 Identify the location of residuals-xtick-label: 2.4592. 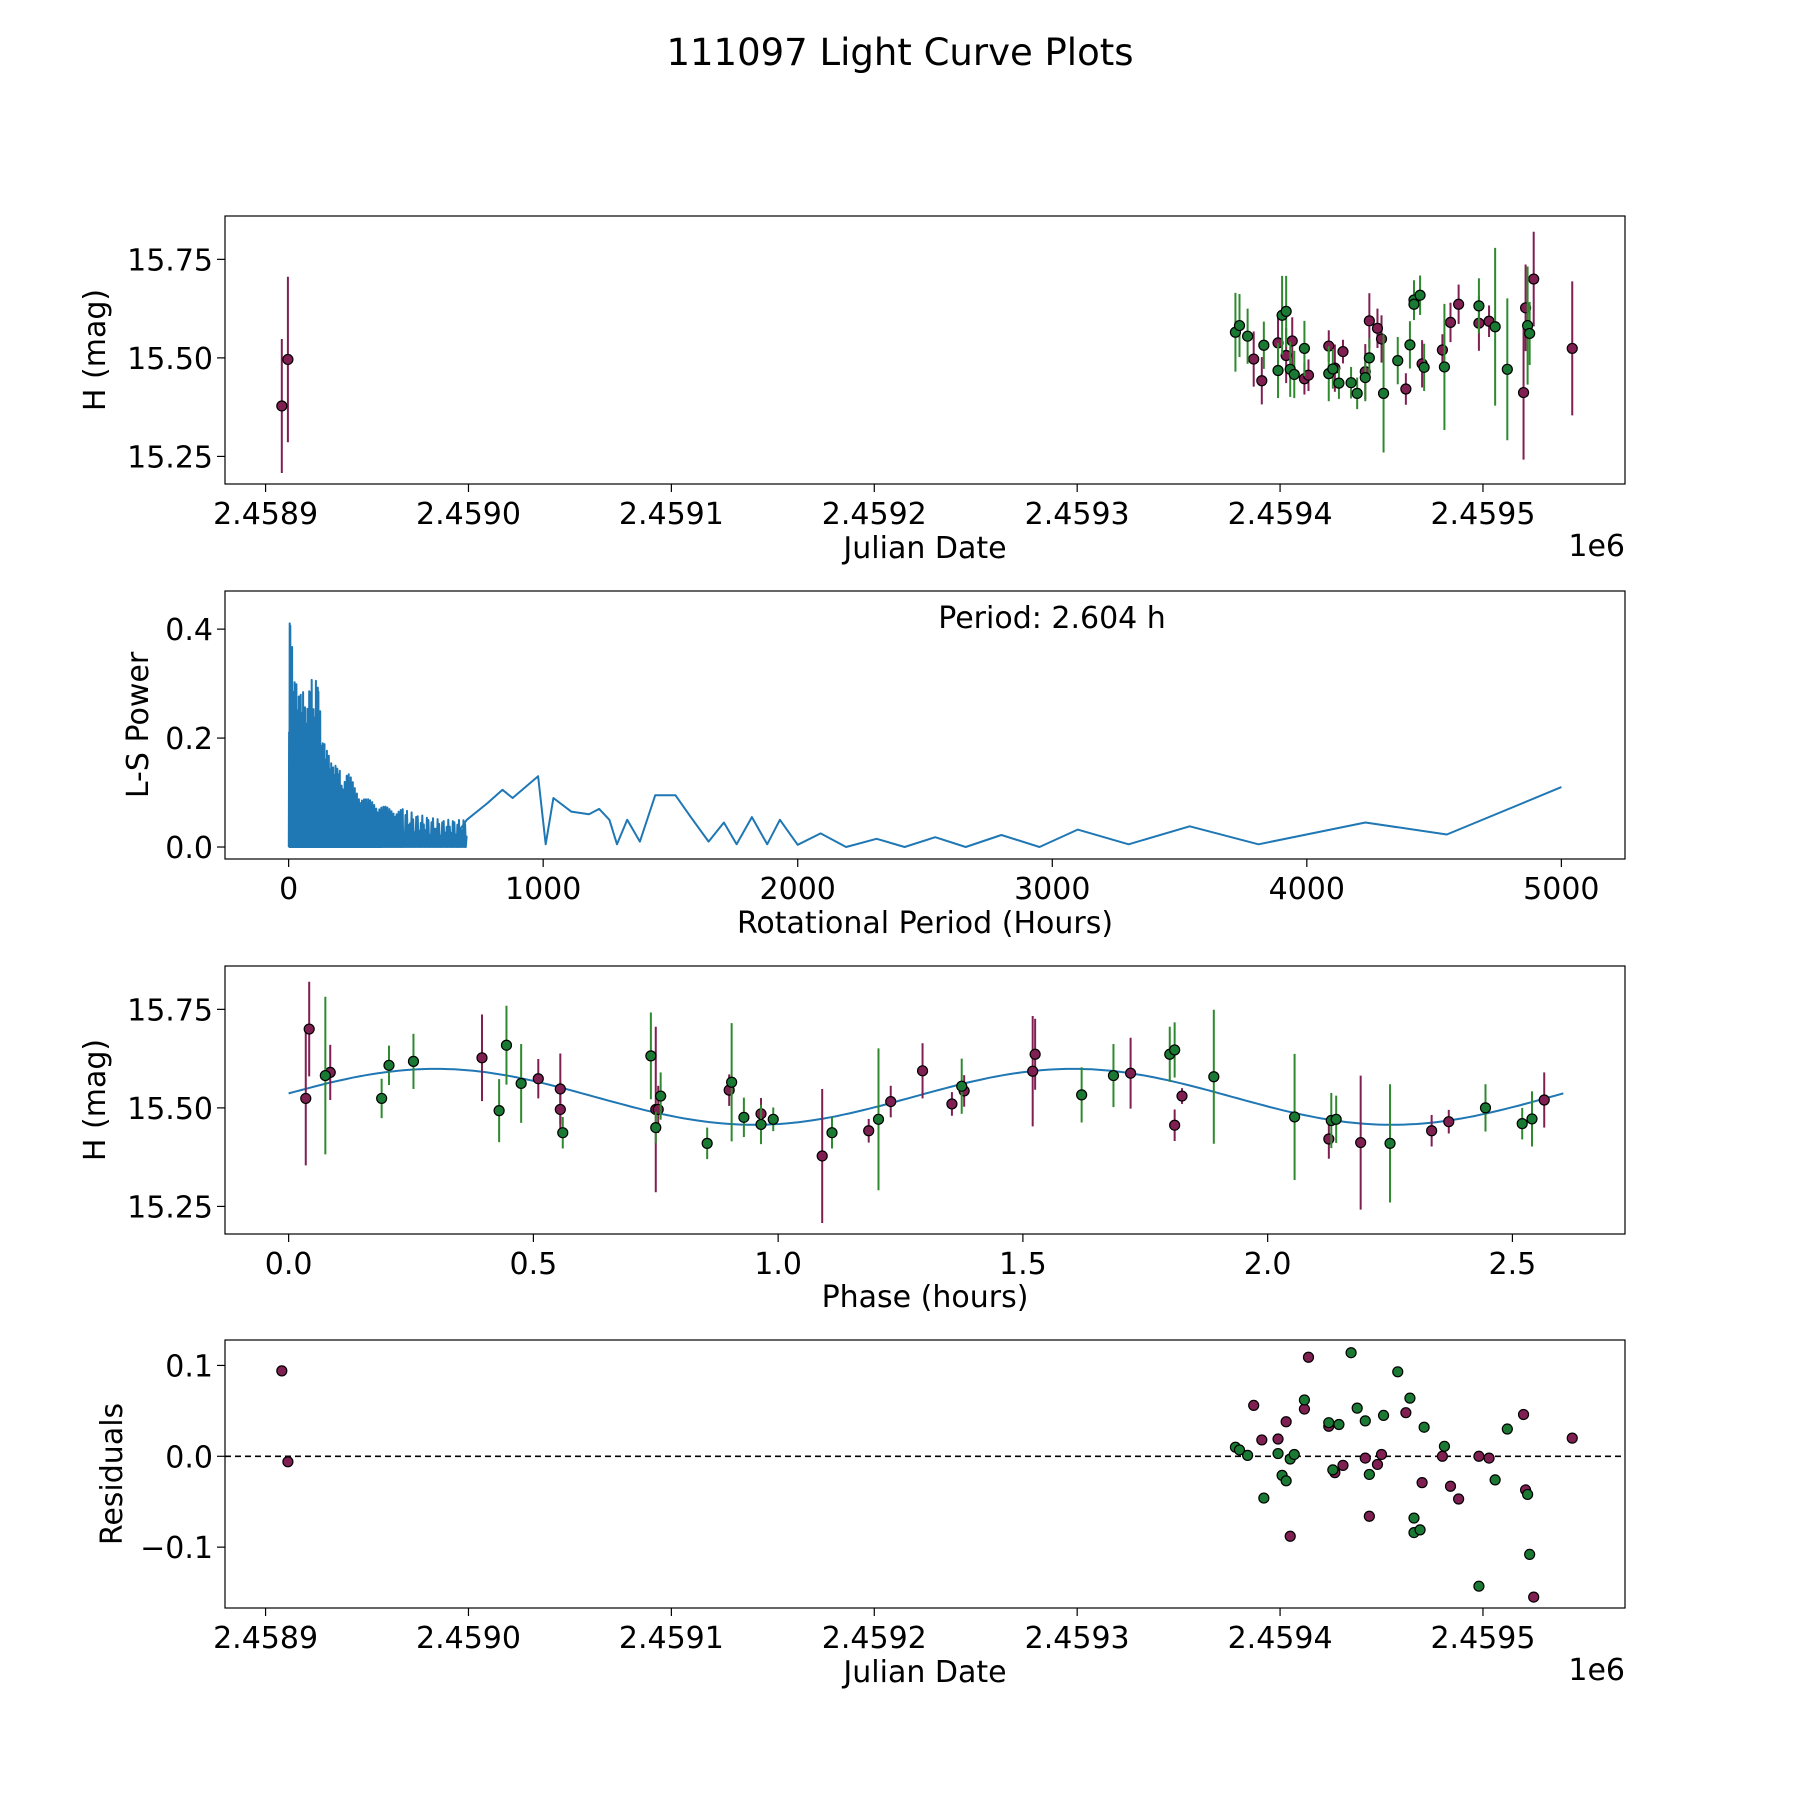
(874, 1638).